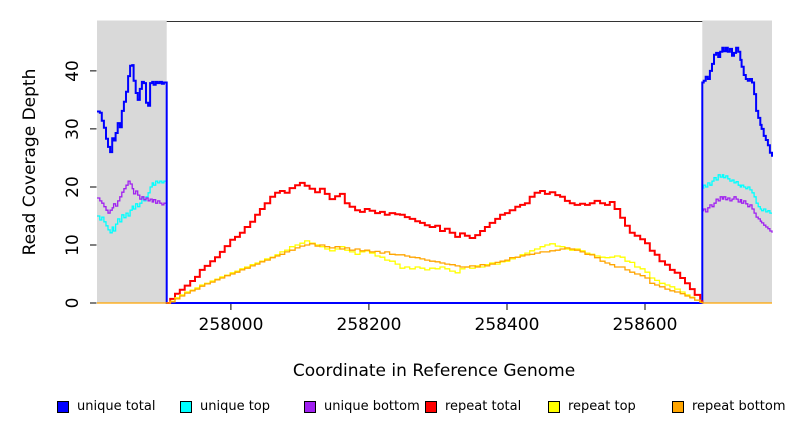  I want to click on y-tick-label-20: 20, so click(73, 187).